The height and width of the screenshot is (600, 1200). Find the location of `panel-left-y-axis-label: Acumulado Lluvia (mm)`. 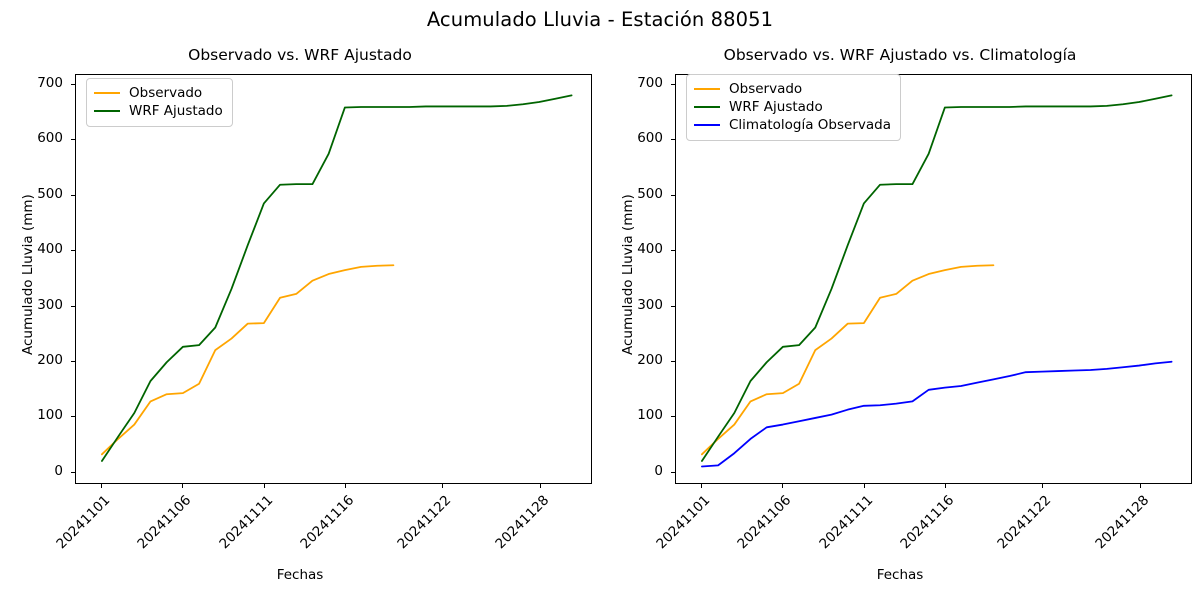

panel-left-y-axis-label: Acumulado Lluvia (mm) is located at coordinates (28, 274).